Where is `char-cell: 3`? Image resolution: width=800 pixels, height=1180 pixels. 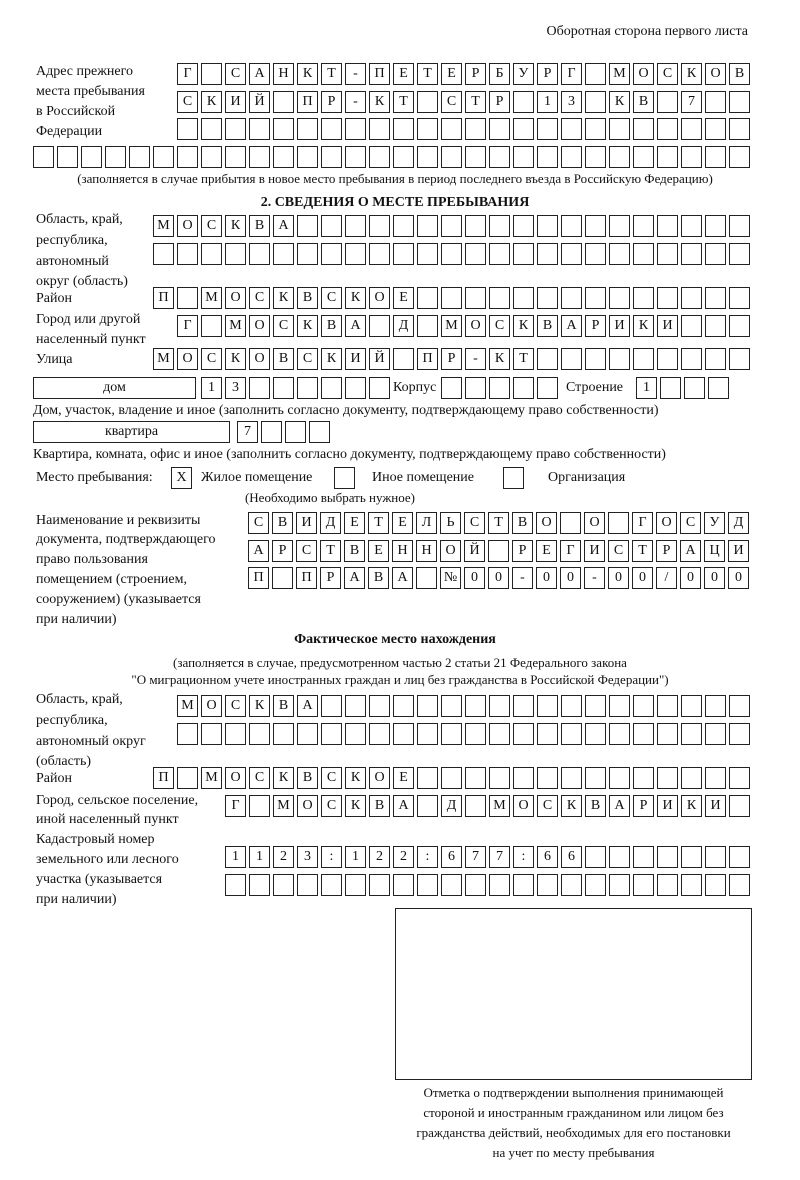 char-cell: 3 is located at coordinates (235, 388).